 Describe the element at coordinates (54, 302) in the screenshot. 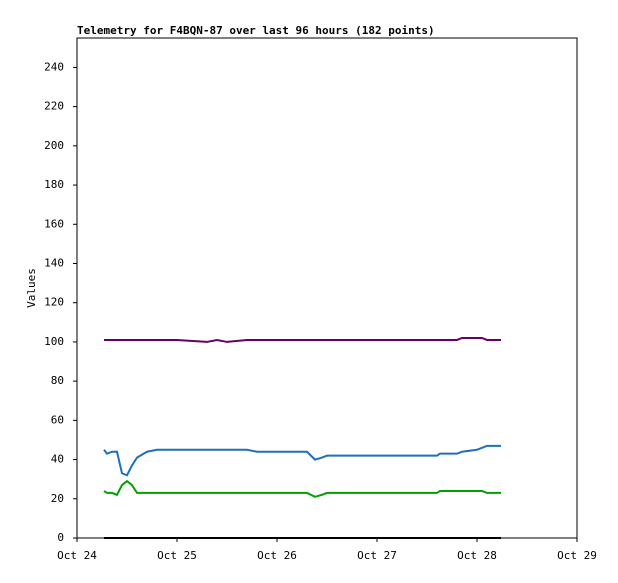

I see `y-tick-label: 120` at that location.